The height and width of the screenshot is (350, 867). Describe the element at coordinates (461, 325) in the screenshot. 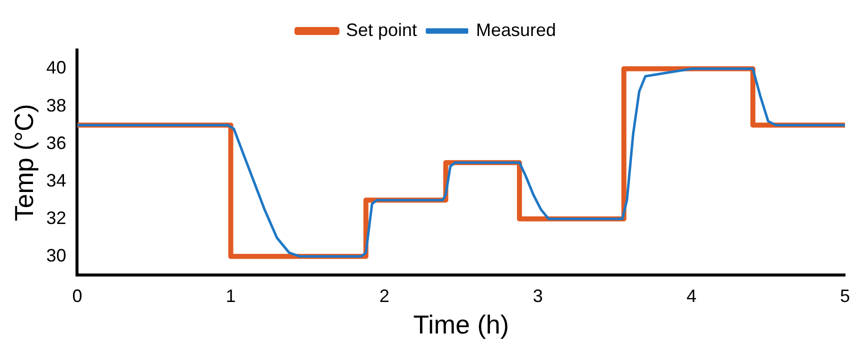

I see `x-axis-title: Time (h)` at that location.